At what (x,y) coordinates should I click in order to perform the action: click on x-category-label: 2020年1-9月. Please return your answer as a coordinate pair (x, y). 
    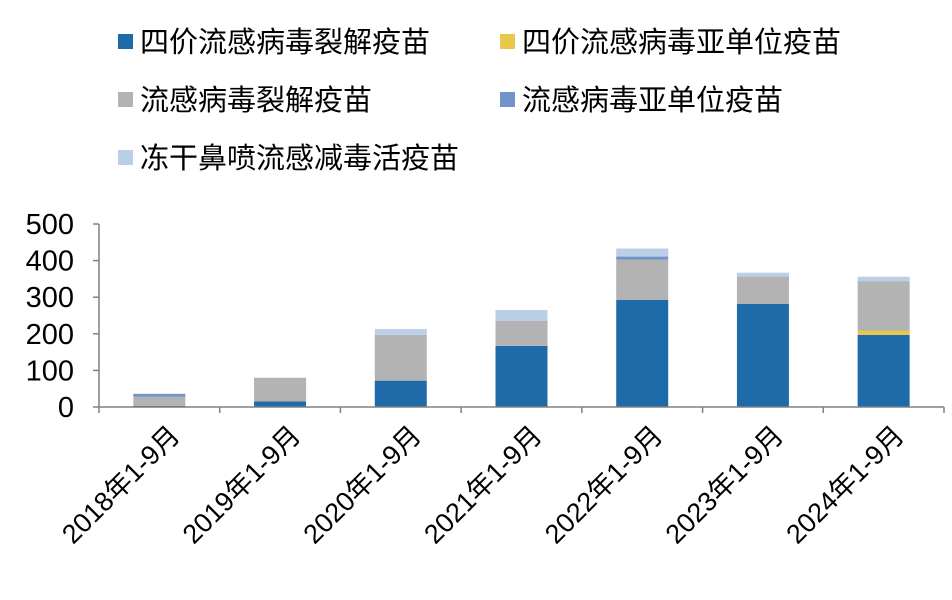
    Looking at the image, I should click on (362, 484).